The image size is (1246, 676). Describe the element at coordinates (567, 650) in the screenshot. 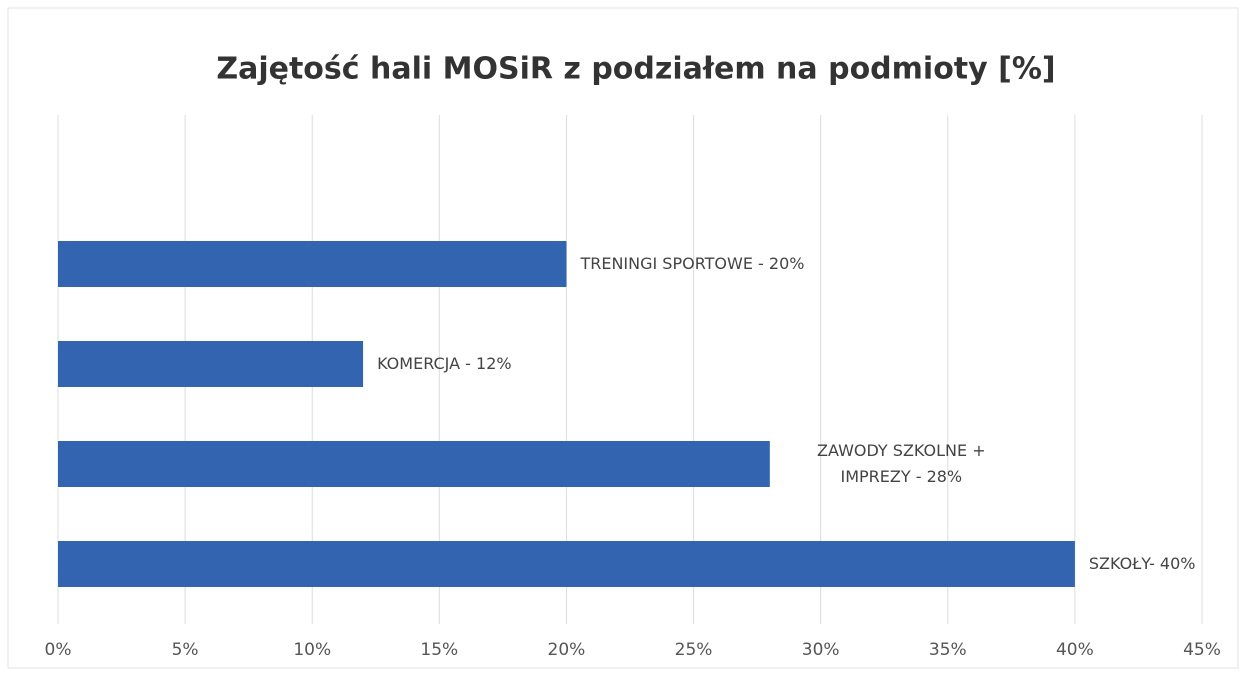

I see `x-tick-label: 20%` at that location.